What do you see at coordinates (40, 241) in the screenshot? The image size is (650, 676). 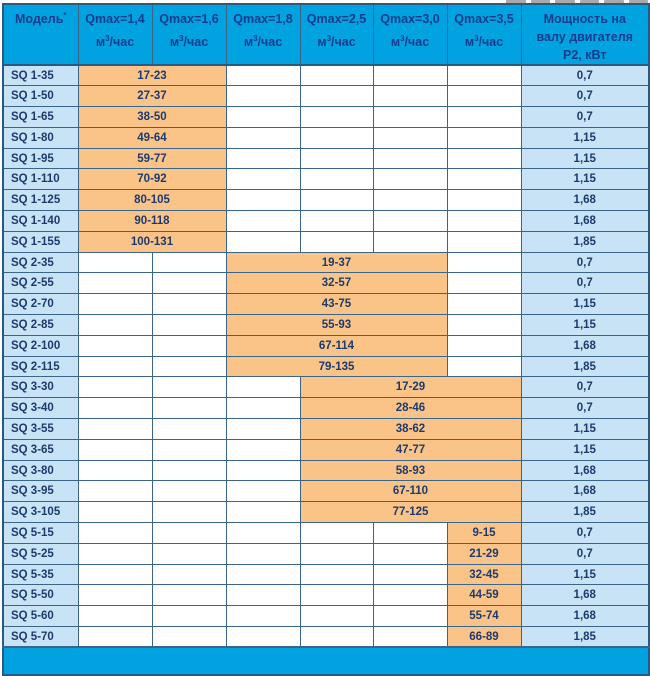 I see `model-cell: SQ 1-155` at bounding box center [40, 241].